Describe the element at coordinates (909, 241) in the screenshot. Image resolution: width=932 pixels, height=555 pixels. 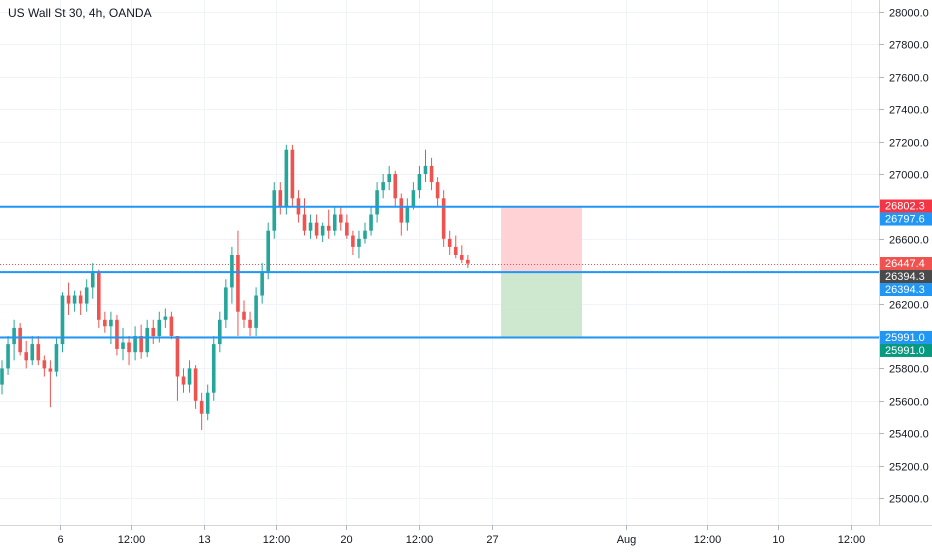
I see `price-tick-label: 26600.0` at that location.